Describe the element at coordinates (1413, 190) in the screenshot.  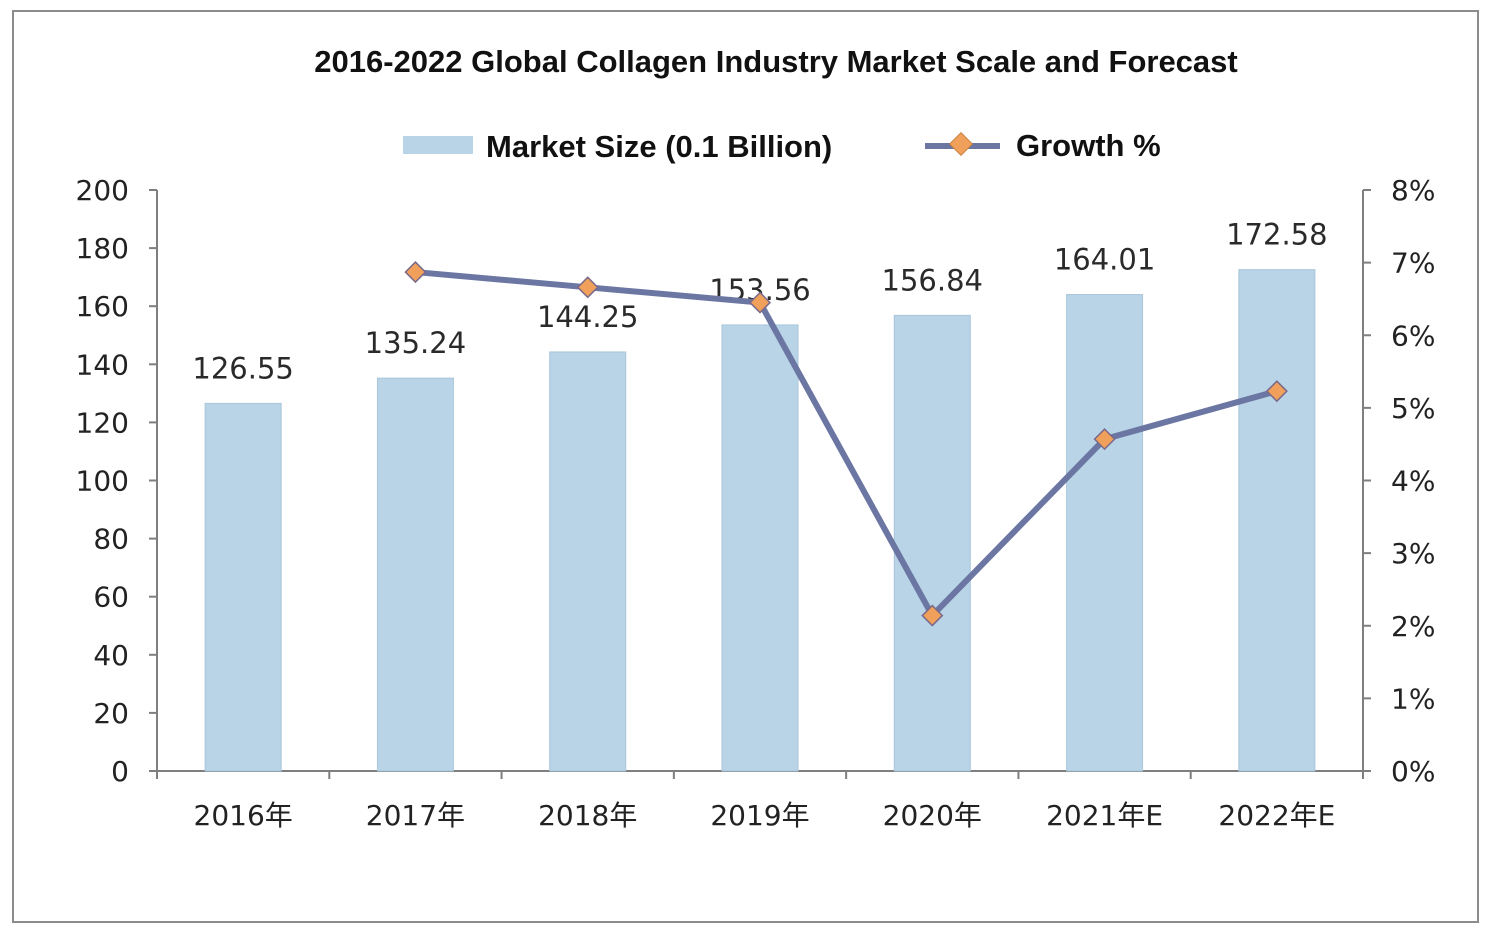
I see `y-right-tick-label: 8%` at that location.